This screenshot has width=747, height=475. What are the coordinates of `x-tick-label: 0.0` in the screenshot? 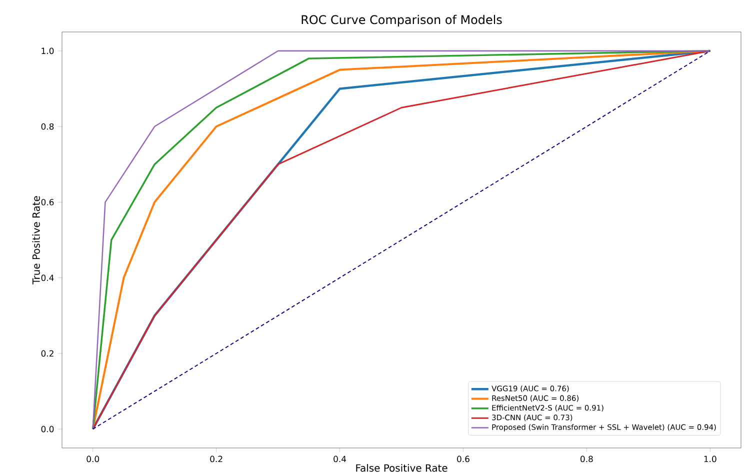 It's located at (93, 459).